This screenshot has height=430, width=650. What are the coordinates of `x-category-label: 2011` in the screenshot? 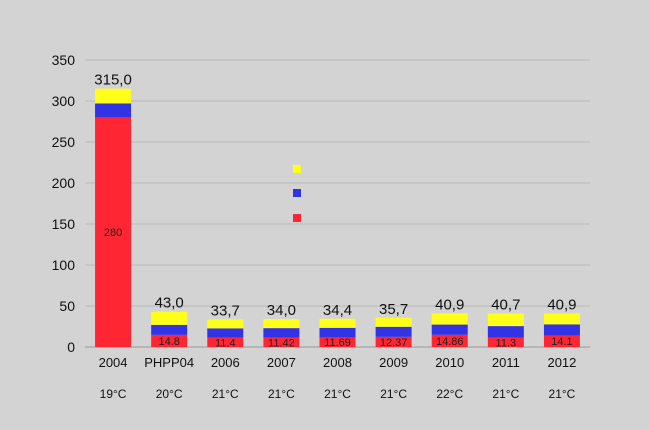 It's located at (506, 362).